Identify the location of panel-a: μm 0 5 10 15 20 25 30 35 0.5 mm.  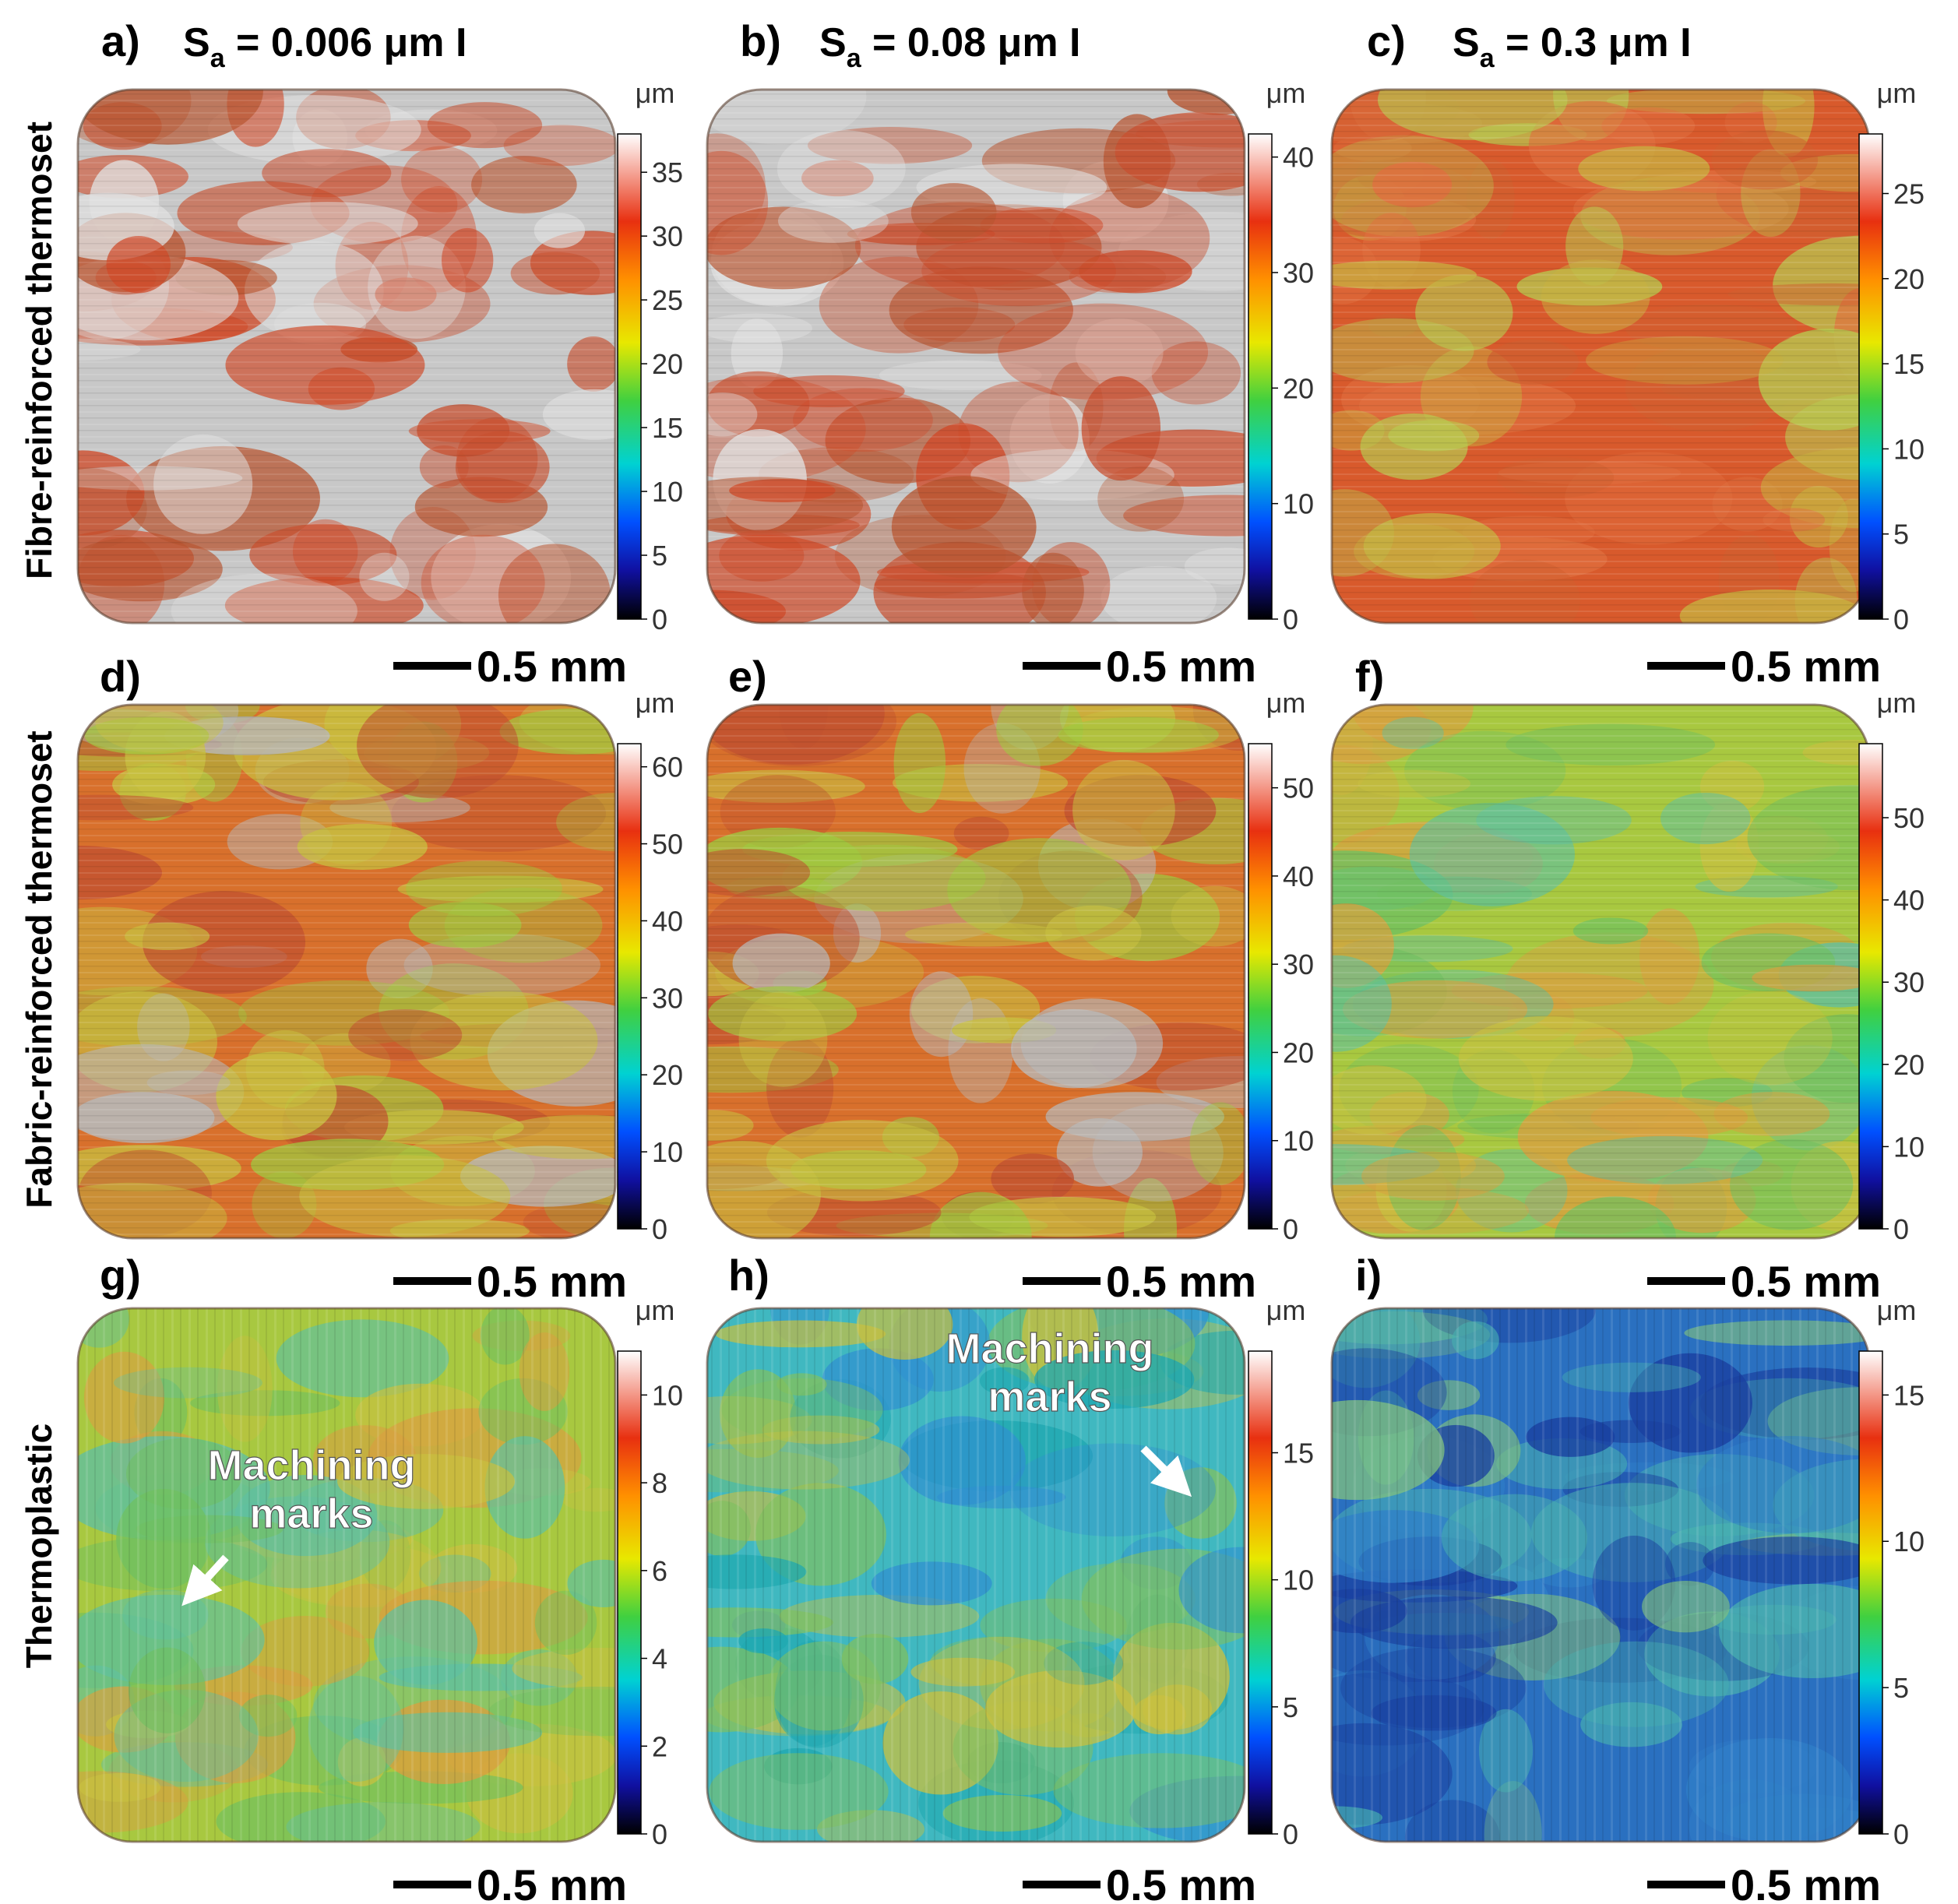
(379, 384).